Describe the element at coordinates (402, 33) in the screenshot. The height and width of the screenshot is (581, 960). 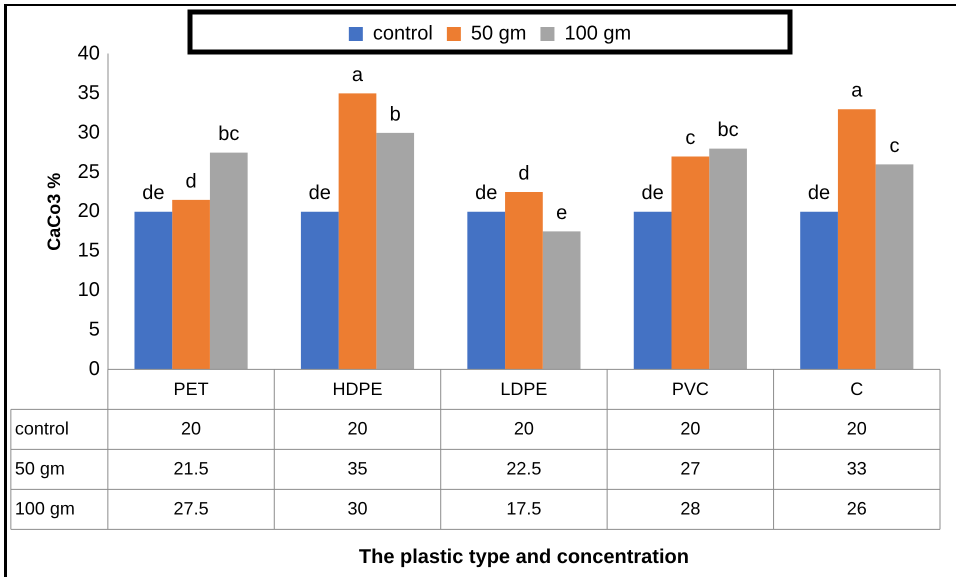
I see `legend-label: control` at that location.